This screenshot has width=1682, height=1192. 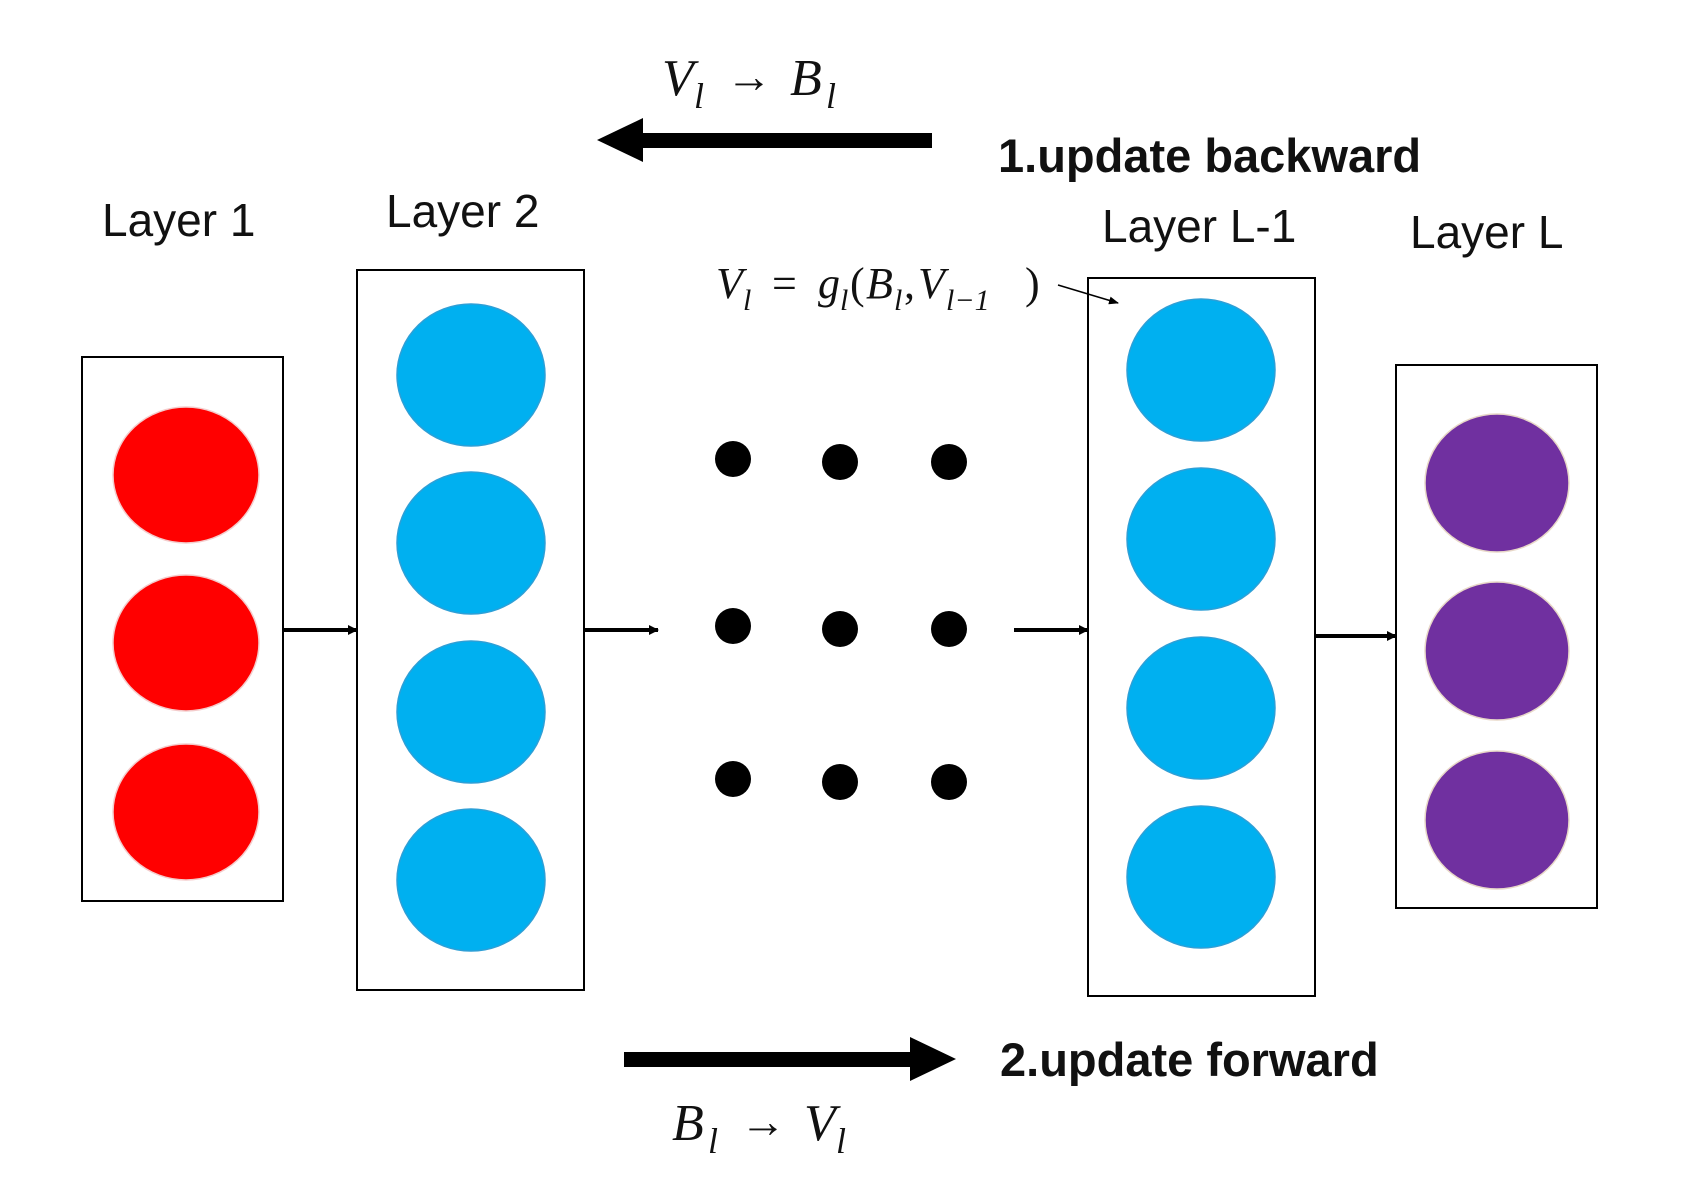 I want to click on layer-1-neurons, so click(x=186, y=643).